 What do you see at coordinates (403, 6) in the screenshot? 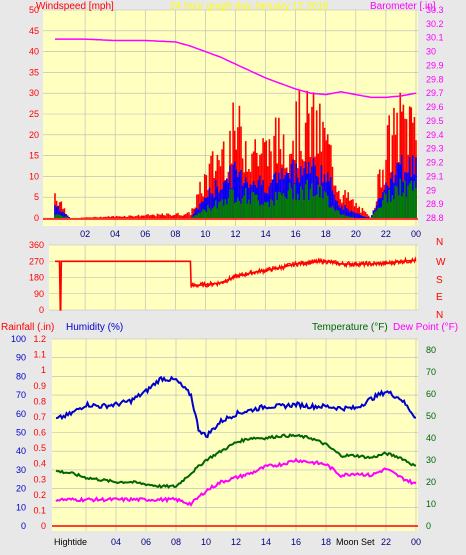
I see `barometer-label: Barometer [.in]` at bounding box center [403, 6].